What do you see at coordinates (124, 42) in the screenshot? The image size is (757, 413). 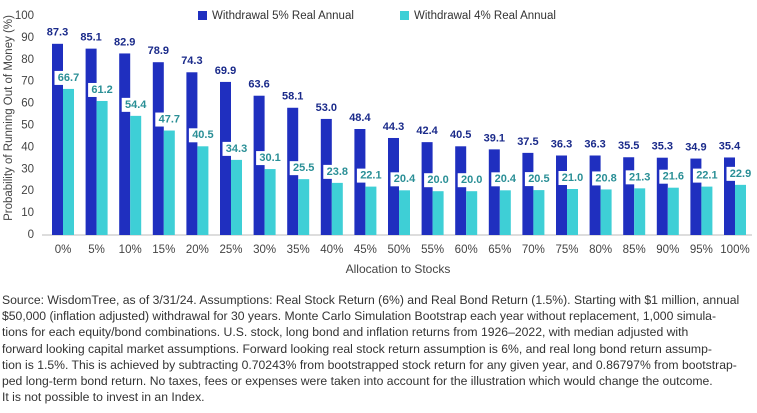 I see `value-label: 82.9` at bounding box center [124, 42].